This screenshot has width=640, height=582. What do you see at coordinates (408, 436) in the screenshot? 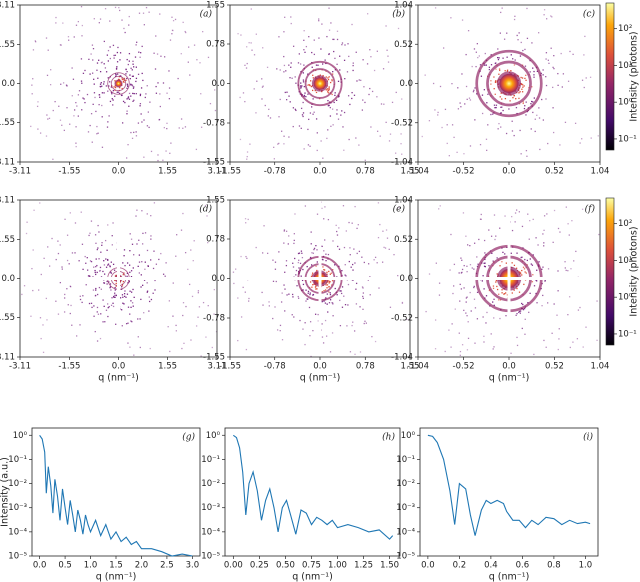
I see `y-tick-label: 10⁰` at bounding box center [408, 436].